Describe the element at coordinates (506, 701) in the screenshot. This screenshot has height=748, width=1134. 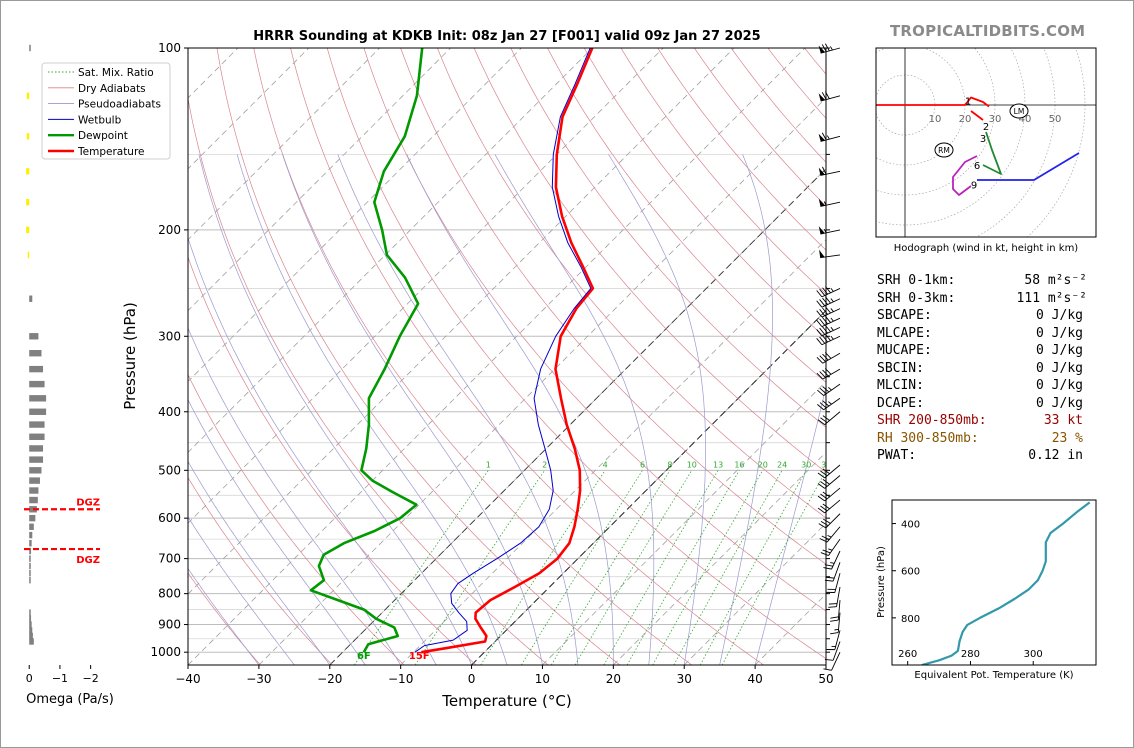
I see `x-axis-label: Temperature (°C)` at that location.